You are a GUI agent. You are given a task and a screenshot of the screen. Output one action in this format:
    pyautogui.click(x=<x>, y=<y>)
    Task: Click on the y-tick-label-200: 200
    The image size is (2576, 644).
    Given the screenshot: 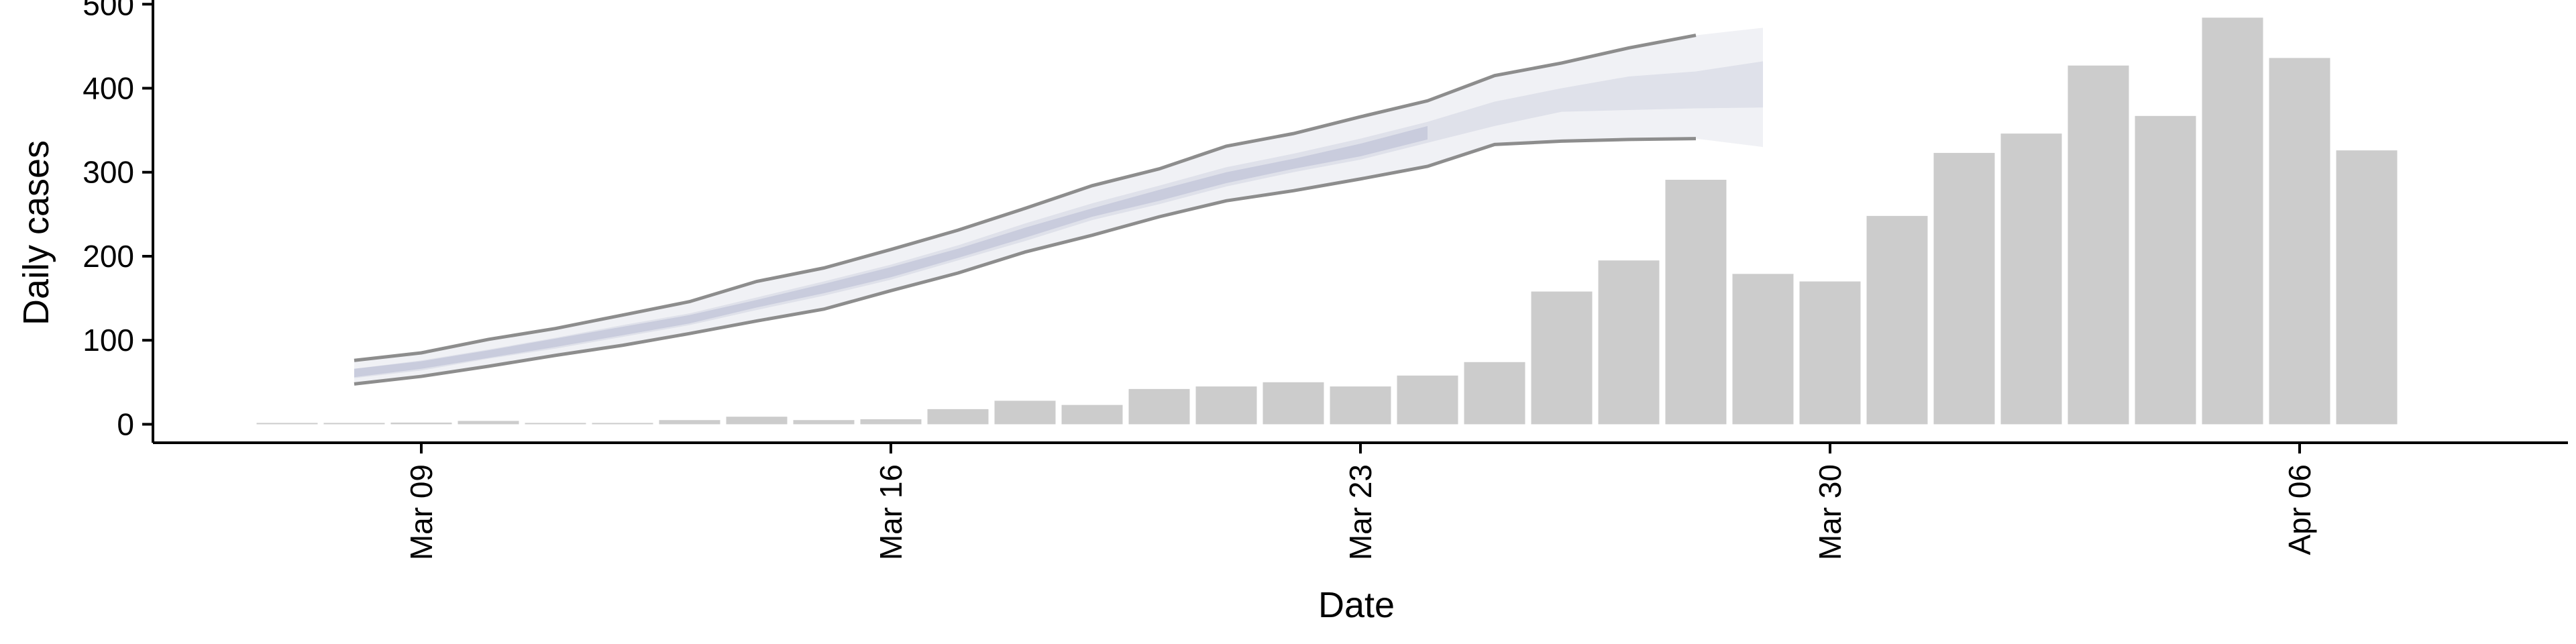 What is the action you would take?
    pyautogui.click(x=108, y=256)
    